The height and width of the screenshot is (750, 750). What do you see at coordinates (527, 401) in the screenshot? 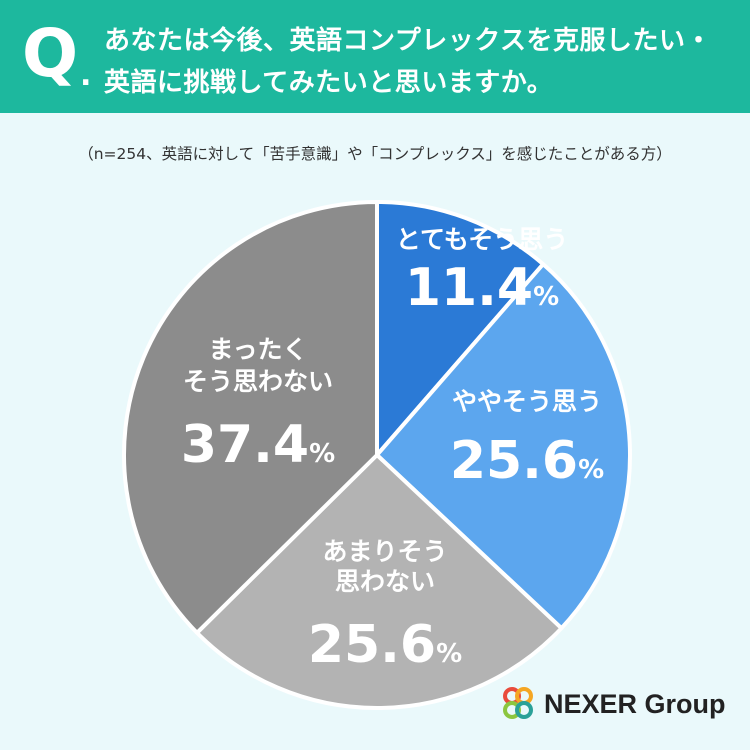
I see `slice-label-1-line-0: ややそう思う` at bounding box center [527, 401].